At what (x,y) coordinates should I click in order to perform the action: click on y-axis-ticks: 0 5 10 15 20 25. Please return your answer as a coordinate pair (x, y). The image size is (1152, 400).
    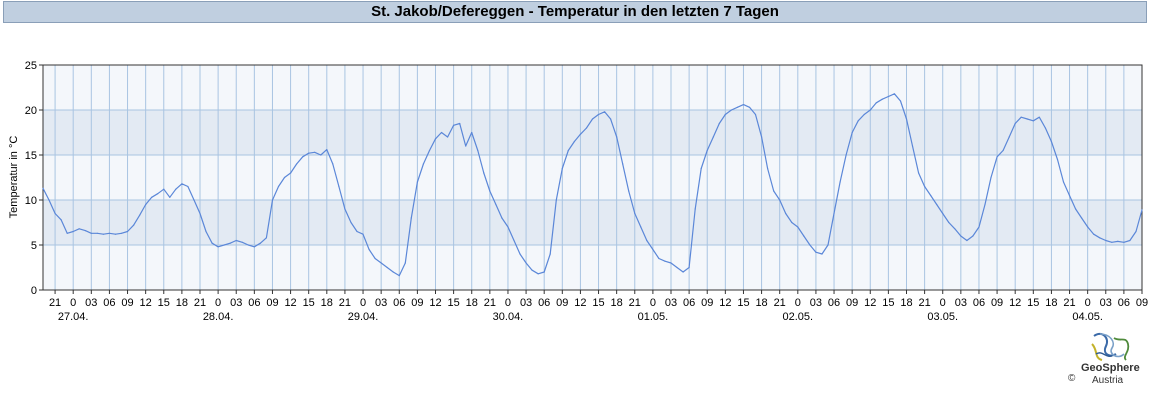
    Looking at the image, I should click on (34, 178).